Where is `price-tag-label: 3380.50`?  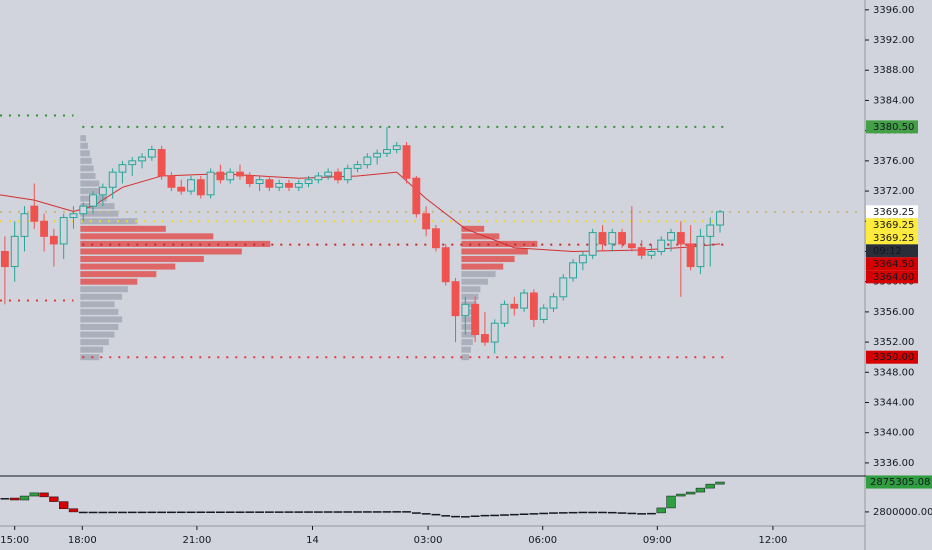 price-tag-label: 3380.50 is located at coordinates (893, 127).